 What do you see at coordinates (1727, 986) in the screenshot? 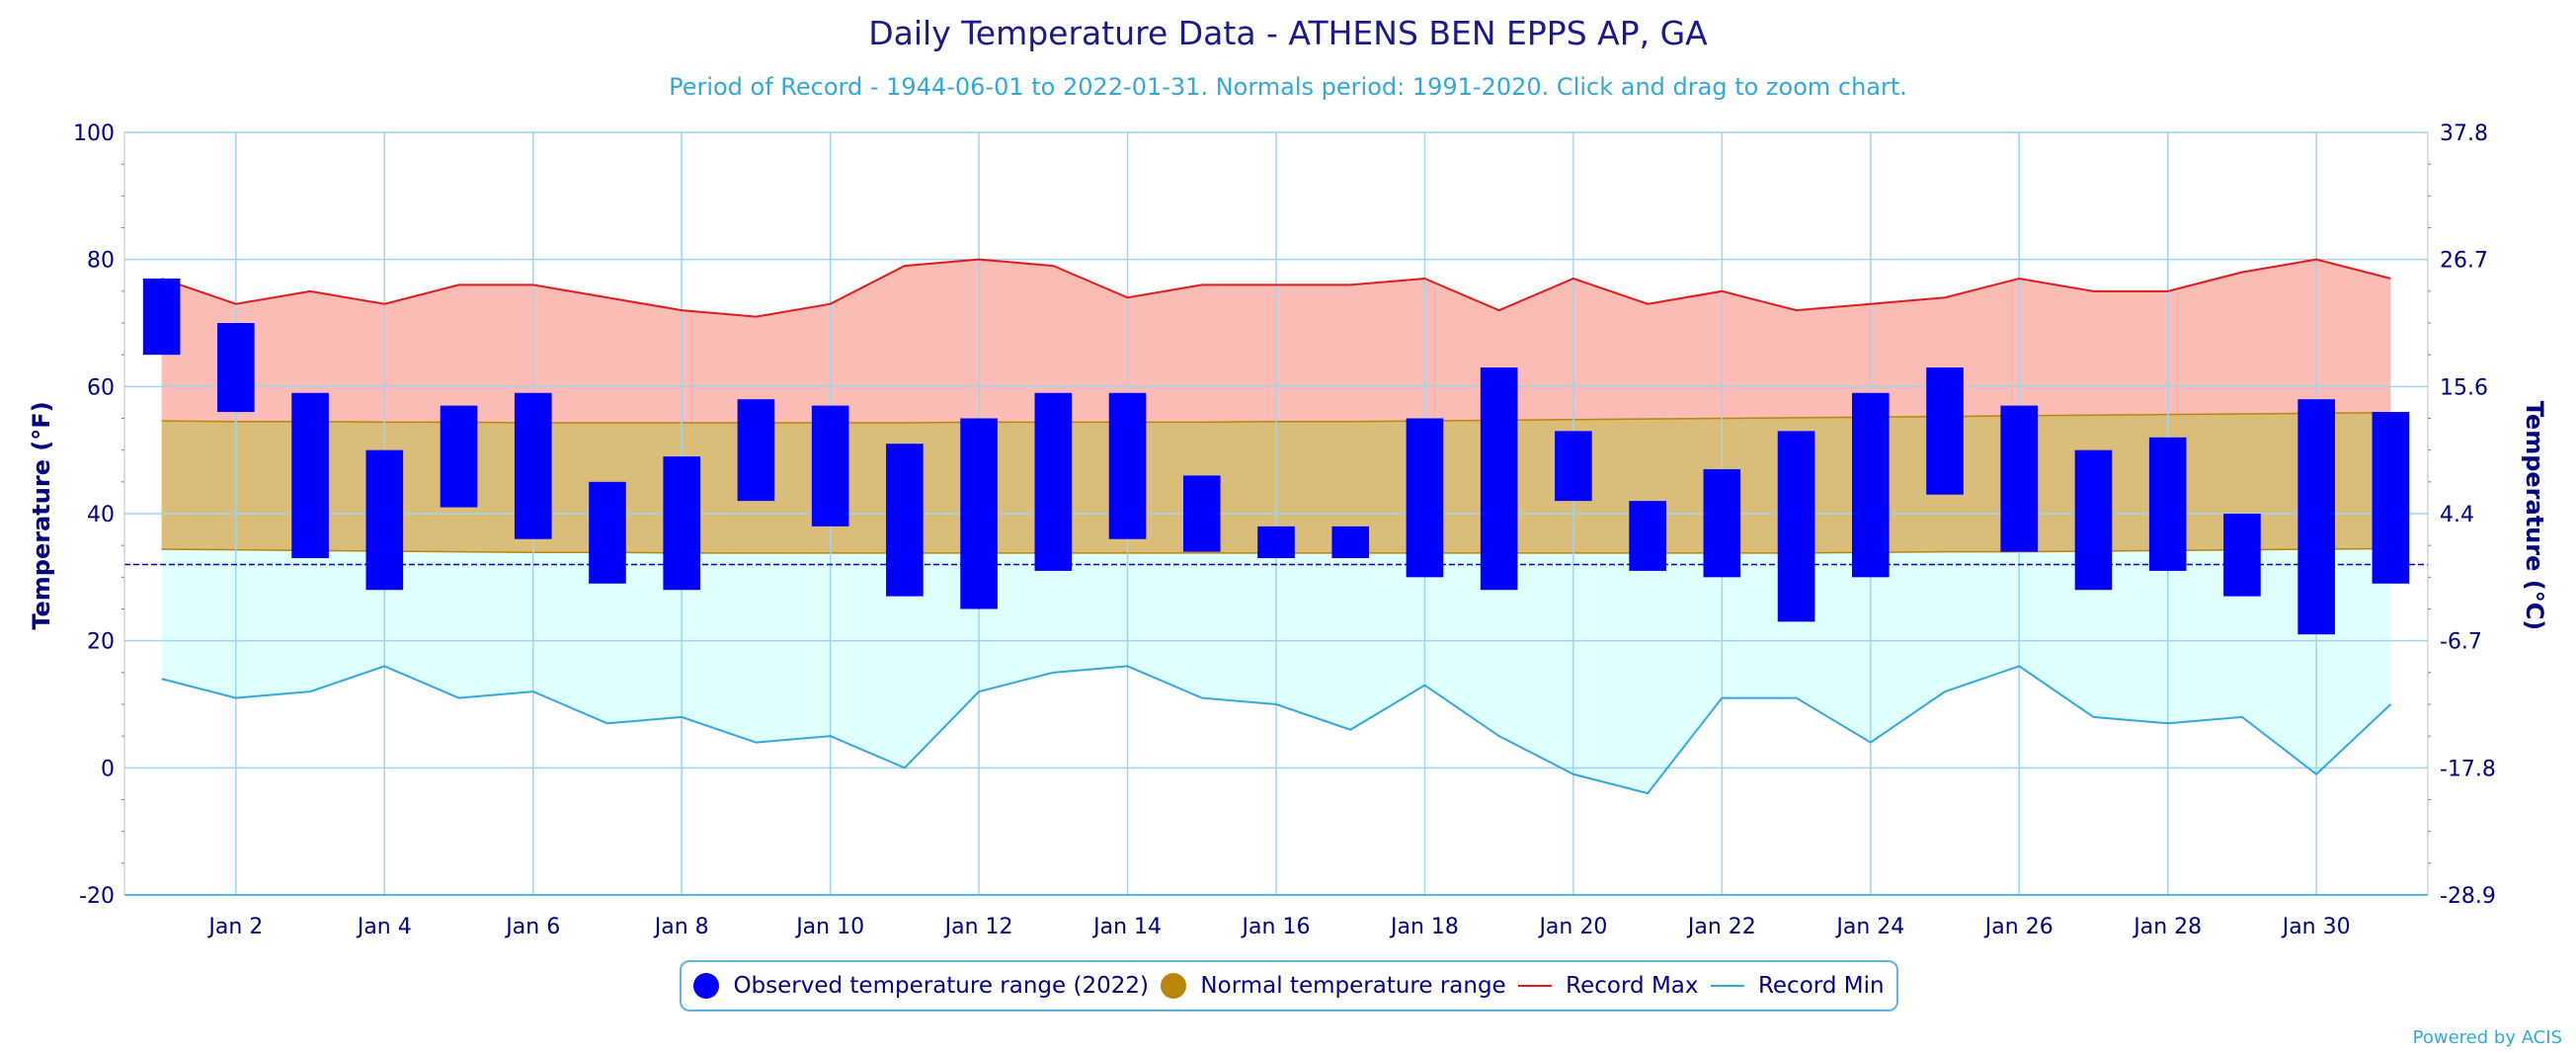
I see `legend-record-min-symbol` at bounding box center [1727, 986].